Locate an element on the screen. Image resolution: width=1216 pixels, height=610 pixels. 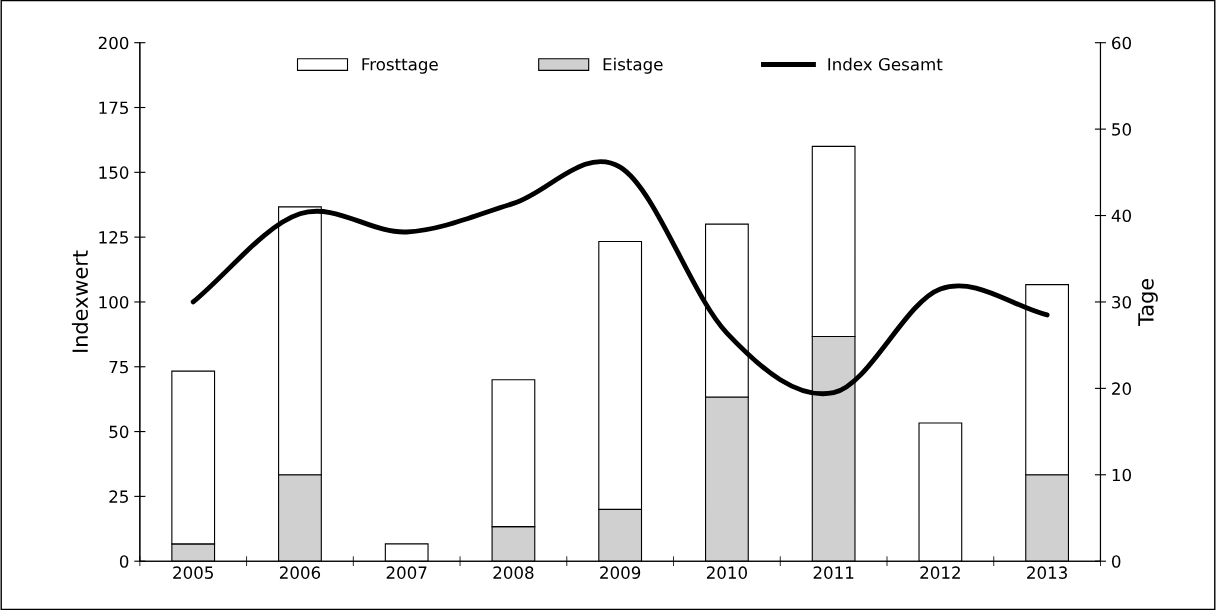
y2-tick-label: 20 is located at coordinates (1121, 388).